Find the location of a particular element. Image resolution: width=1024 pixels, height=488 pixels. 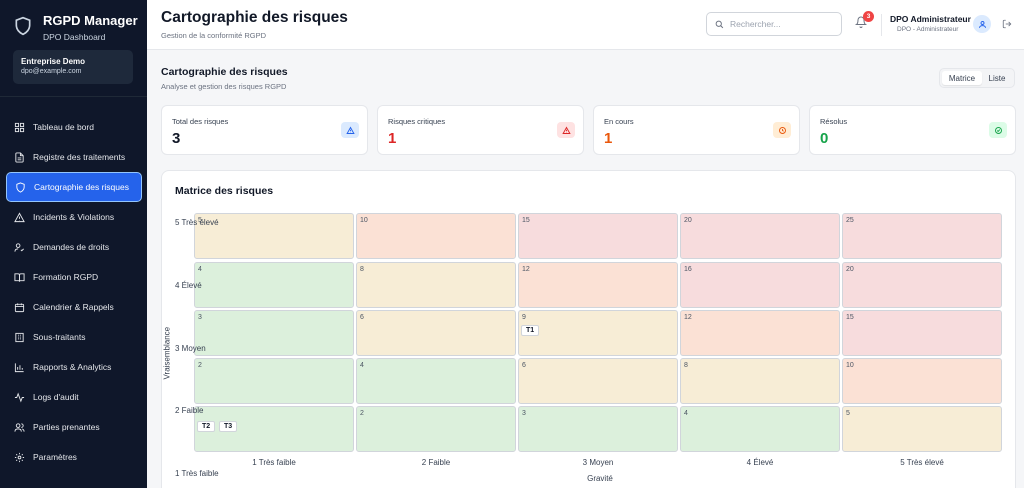

sidebar-item-calendar: Calendrier & Rappels is located at coordinates (74, 307).